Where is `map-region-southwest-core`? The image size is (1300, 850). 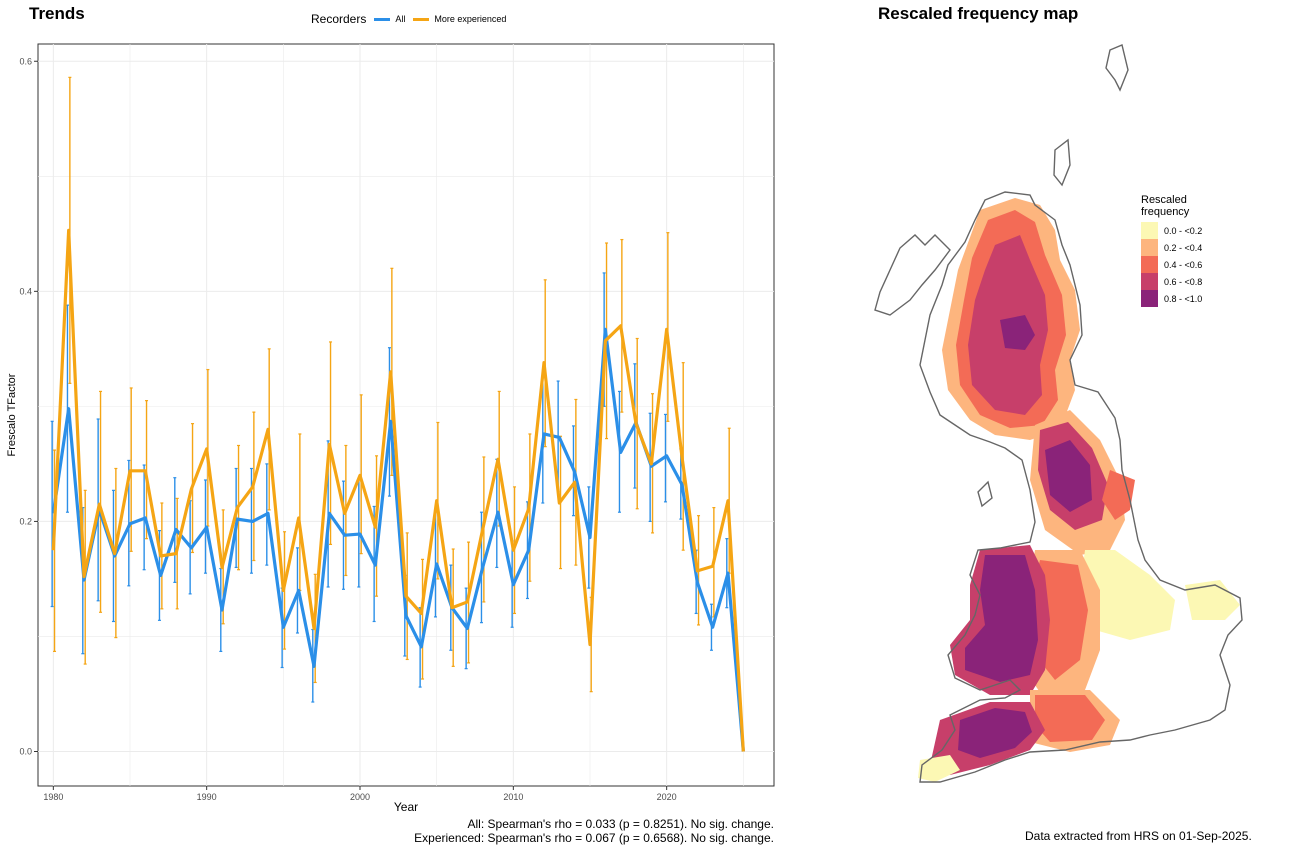 map-region-southwest-core is located at coordinates (995, 733).